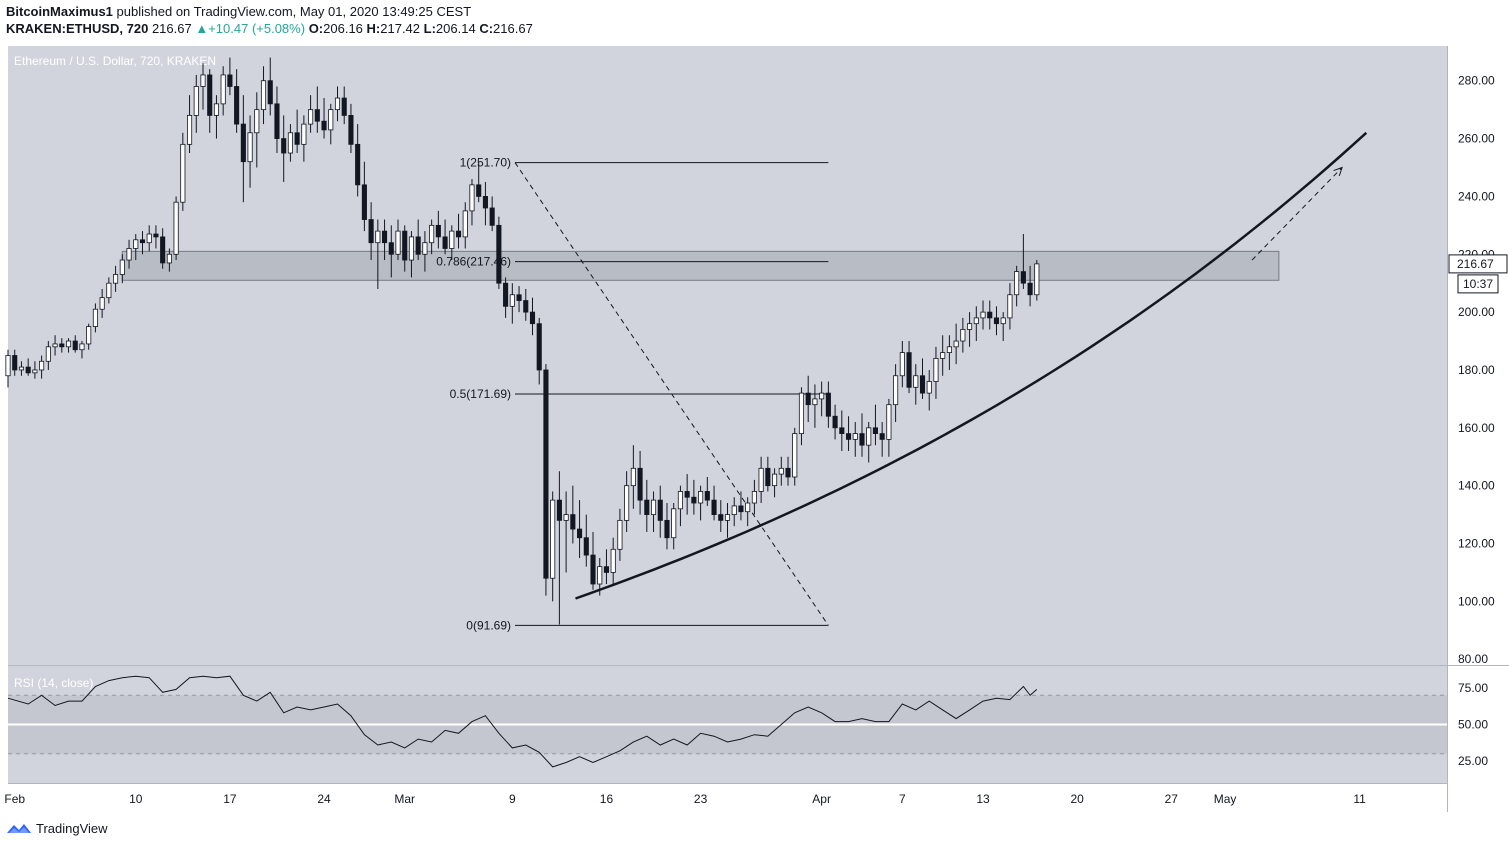 The height and width of the screenshot is (849, 1509). Describe the element at coordinates (700, 265) in the screenshot. I see `resistance-zone` at that location.